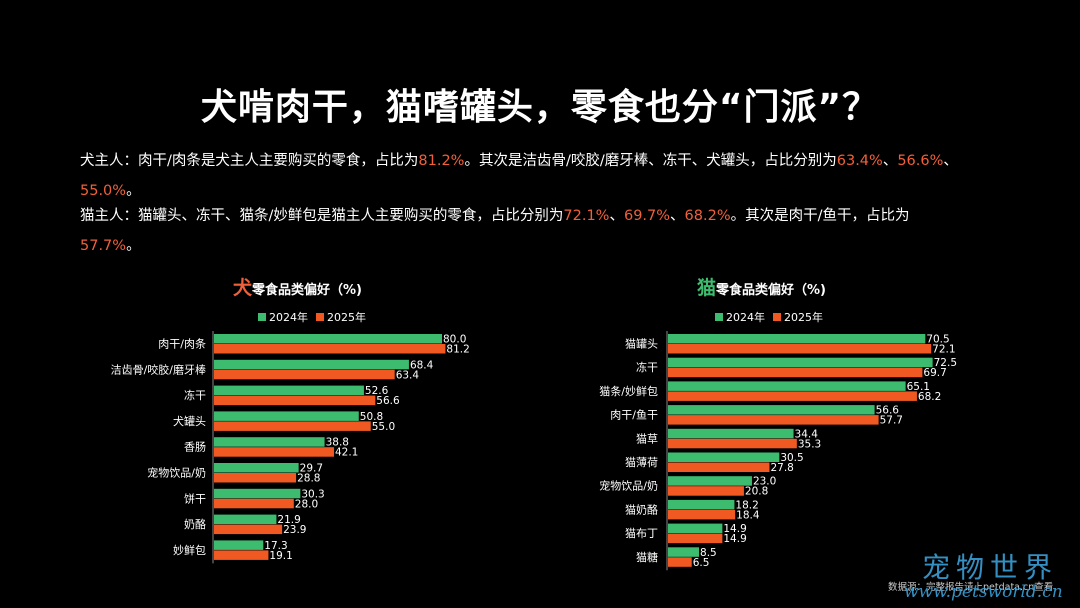 The image size is (1080, 608). Describe the element at coordinates (809, 444) in the screenshot. I see `cat-data-label-2025: 35.3` at that location.